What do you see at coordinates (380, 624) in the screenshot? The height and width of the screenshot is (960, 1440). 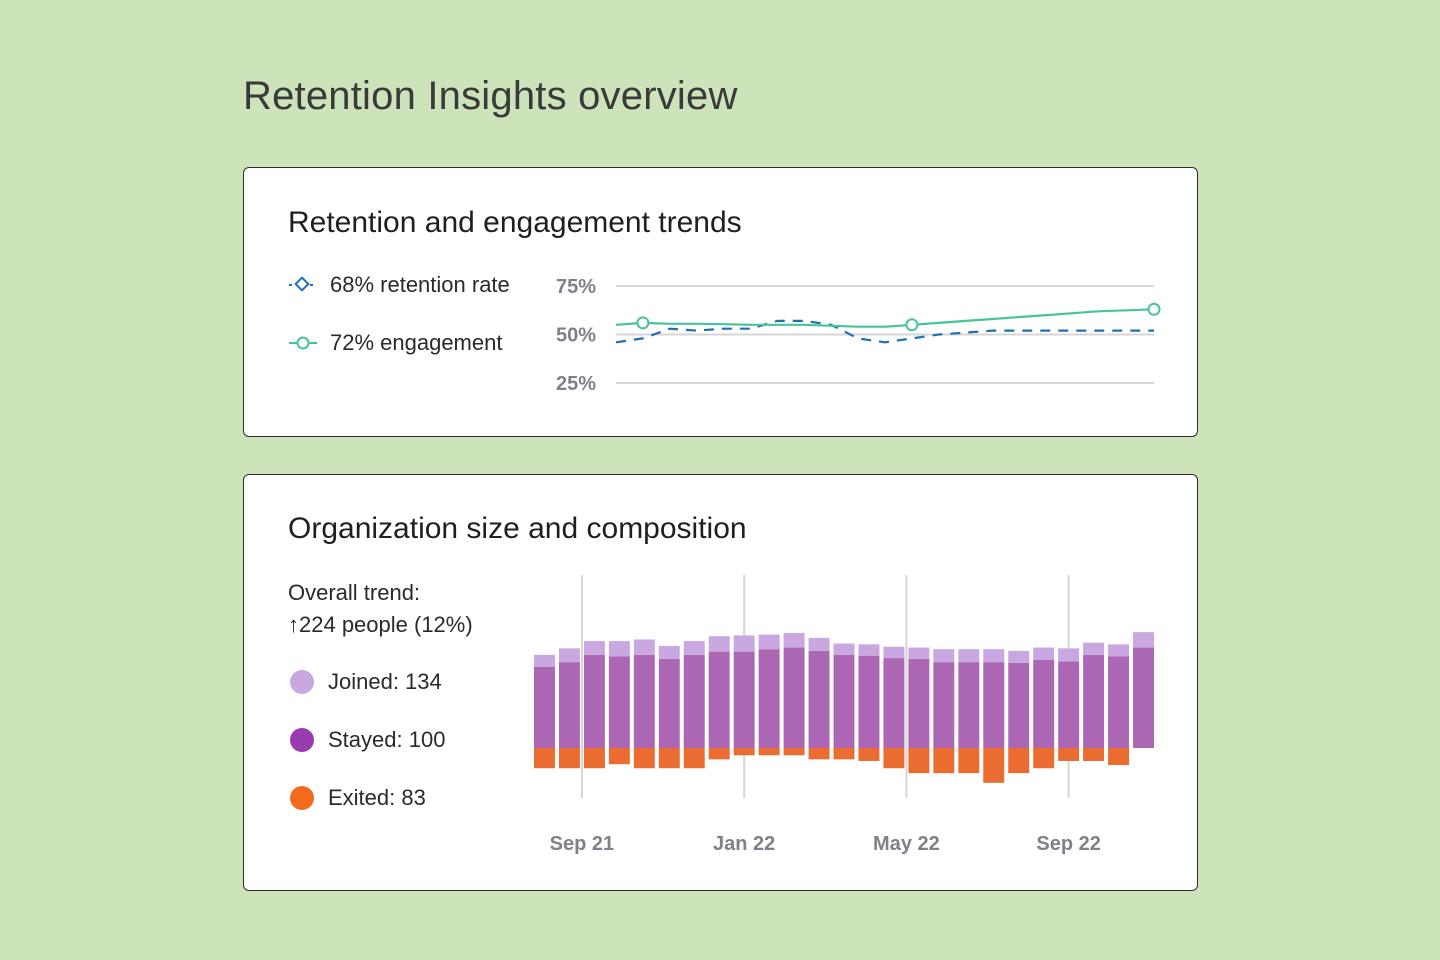 I see `overall-trend-value: ↑224 people (12%)` at bounding box center [380, 624].